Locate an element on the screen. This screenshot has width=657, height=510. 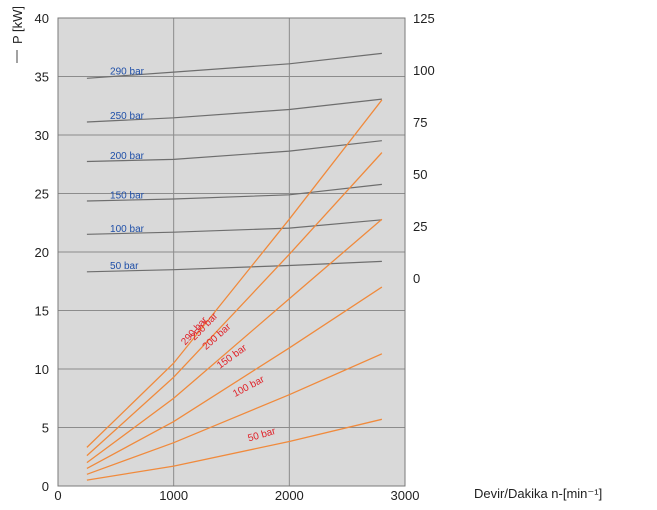
y-tick-label: 40 is located at coordinates (42, 18).